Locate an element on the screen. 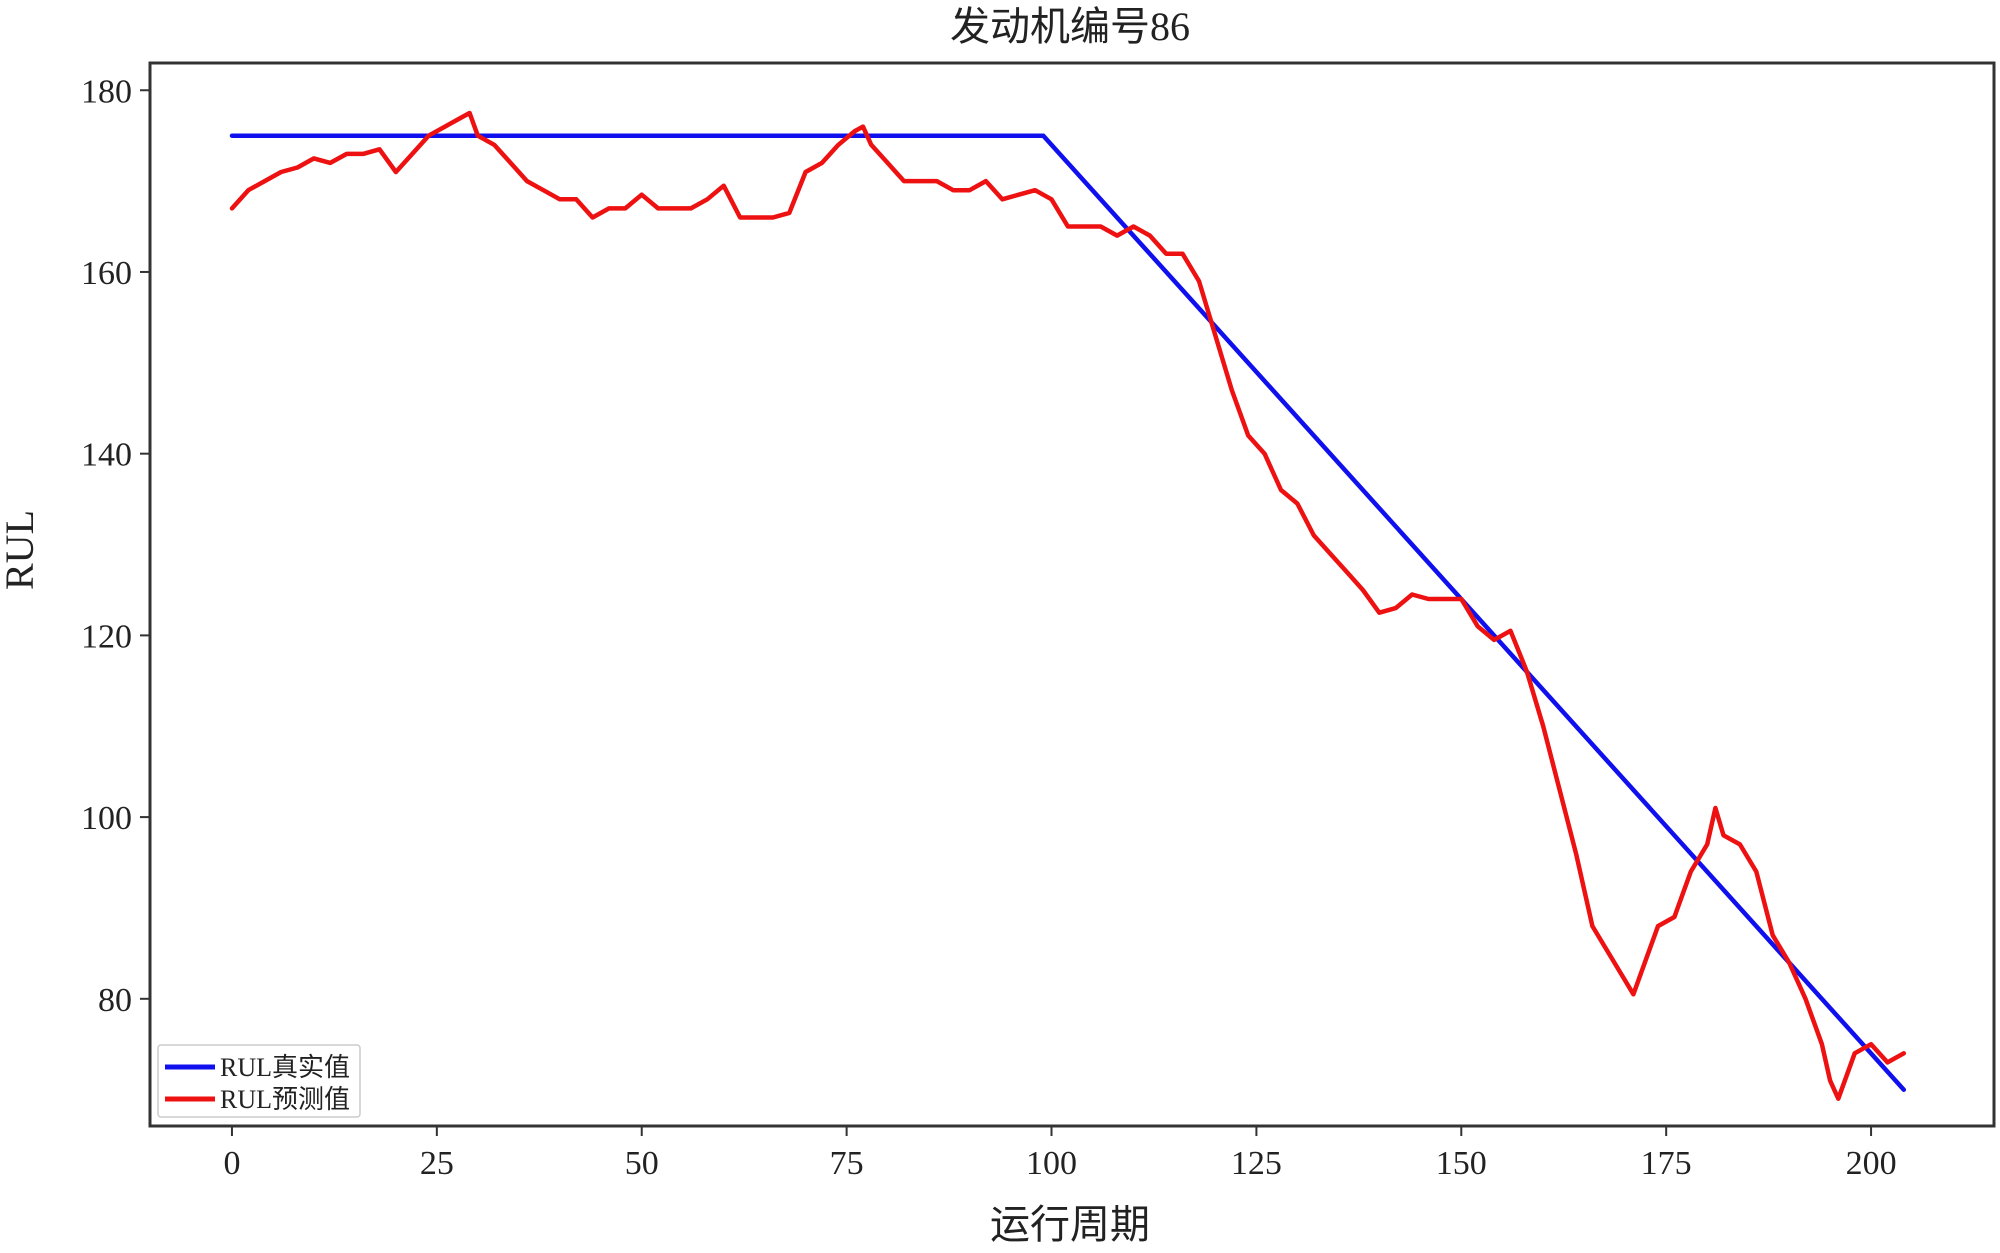 Image resolution: width=2000 pixels, height=1253 pixels. x-tick-label: 125 is located at coordinates (1256, 1163).